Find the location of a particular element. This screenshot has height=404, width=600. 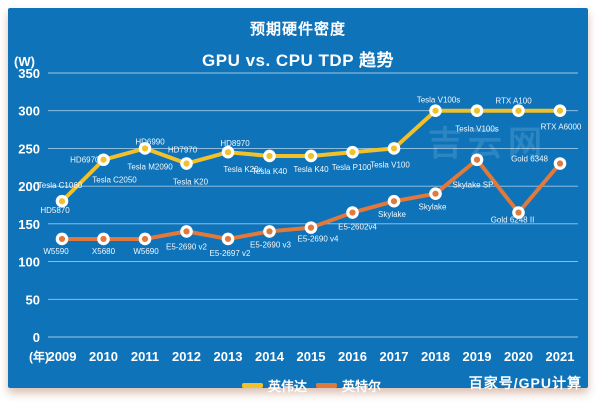

nvidia-line-swatch-icon is located at coordinates (252, 385).